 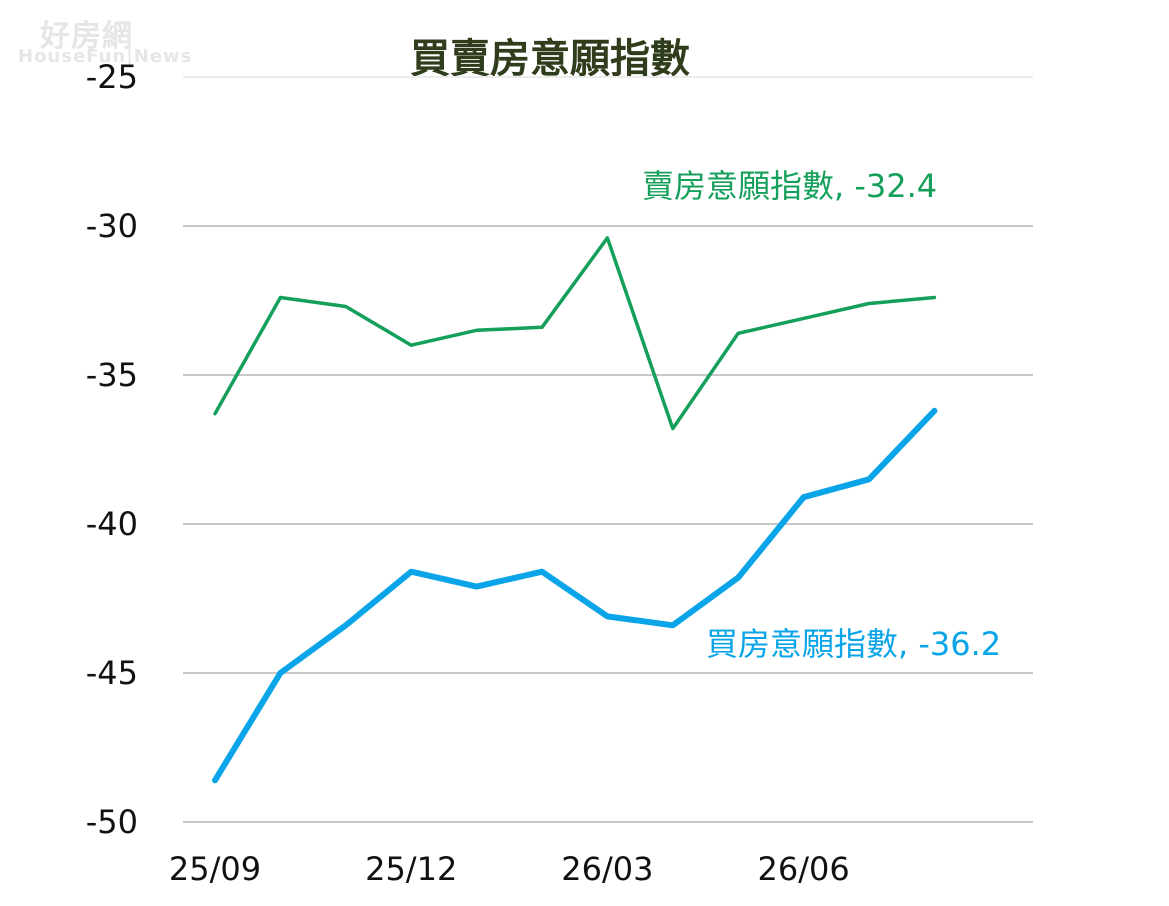 I want to click on x-tick-label: 25/09, so click(x=215, y=869).